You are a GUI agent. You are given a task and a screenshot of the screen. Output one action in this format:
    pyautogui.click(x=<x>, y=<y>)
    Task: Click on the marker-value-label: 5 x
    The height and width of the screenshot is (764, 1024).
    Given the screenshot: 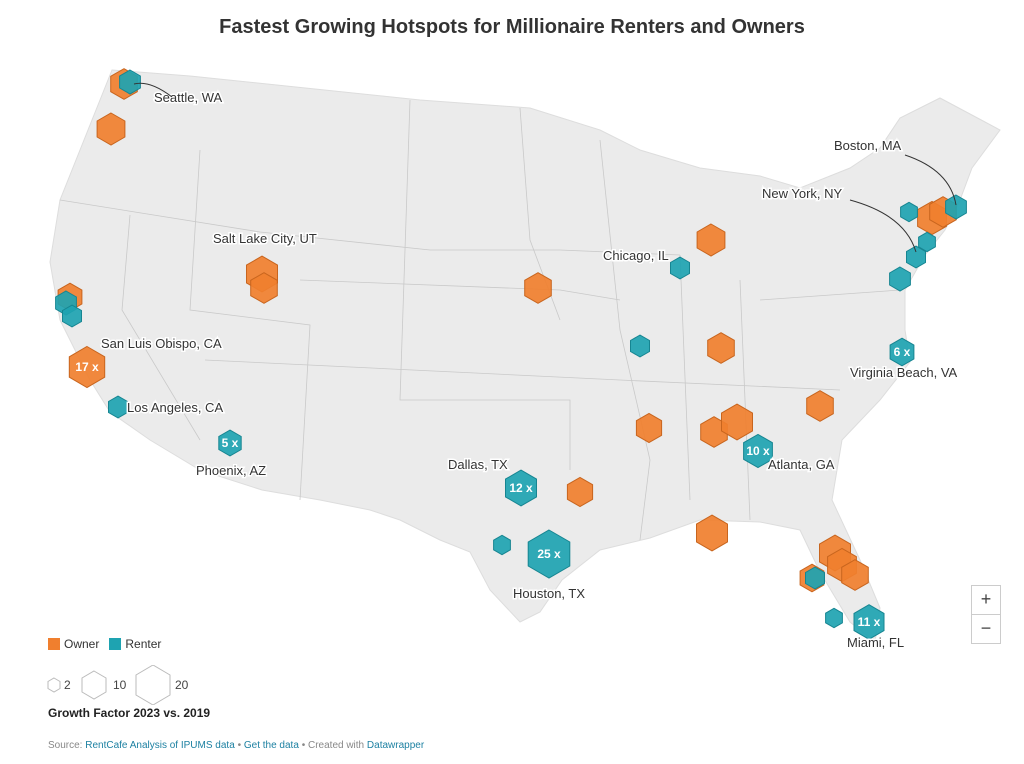 What is the action you would take?
    pyautogui.click(x=230, y=443)
    